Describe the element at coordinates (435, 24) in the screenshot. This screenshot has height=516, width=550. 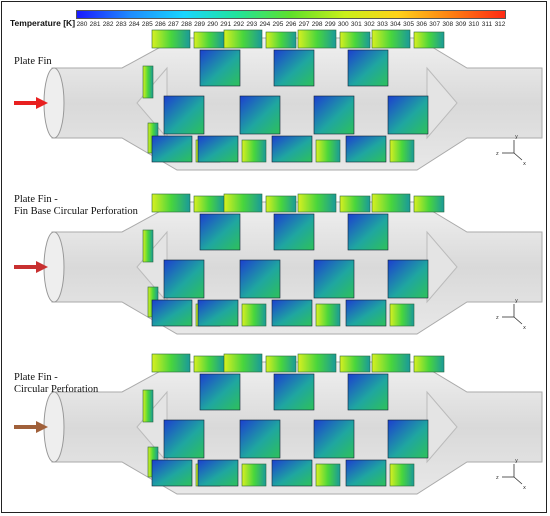
I see `colorbar-tick-label: 307` at that location.